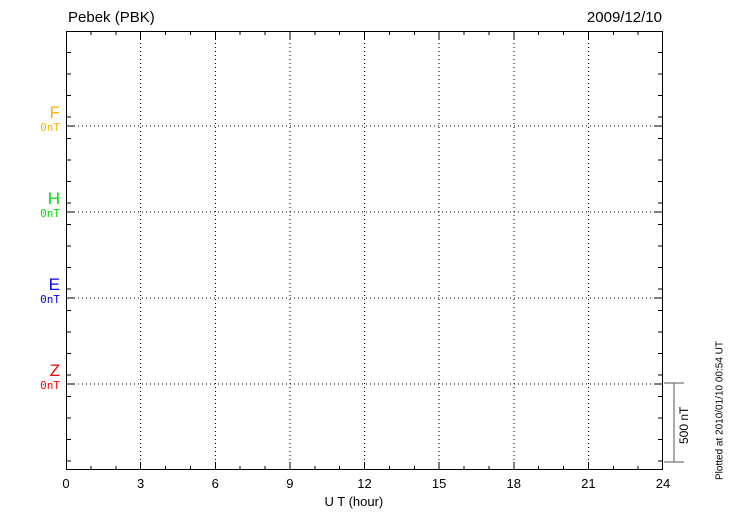 The image size is (730, 520). Describe the element at coordinates (720, 410) in the screenshot. I see `plotted-timestamp: Plotted at 2010/01/10 00:54 UT` at that location.